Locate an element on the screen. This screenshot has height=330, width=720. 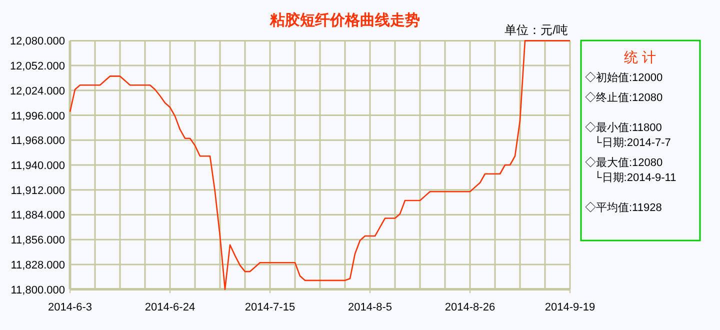
y-tick-label: 11,856.000 is located at coordinates (37, 240).